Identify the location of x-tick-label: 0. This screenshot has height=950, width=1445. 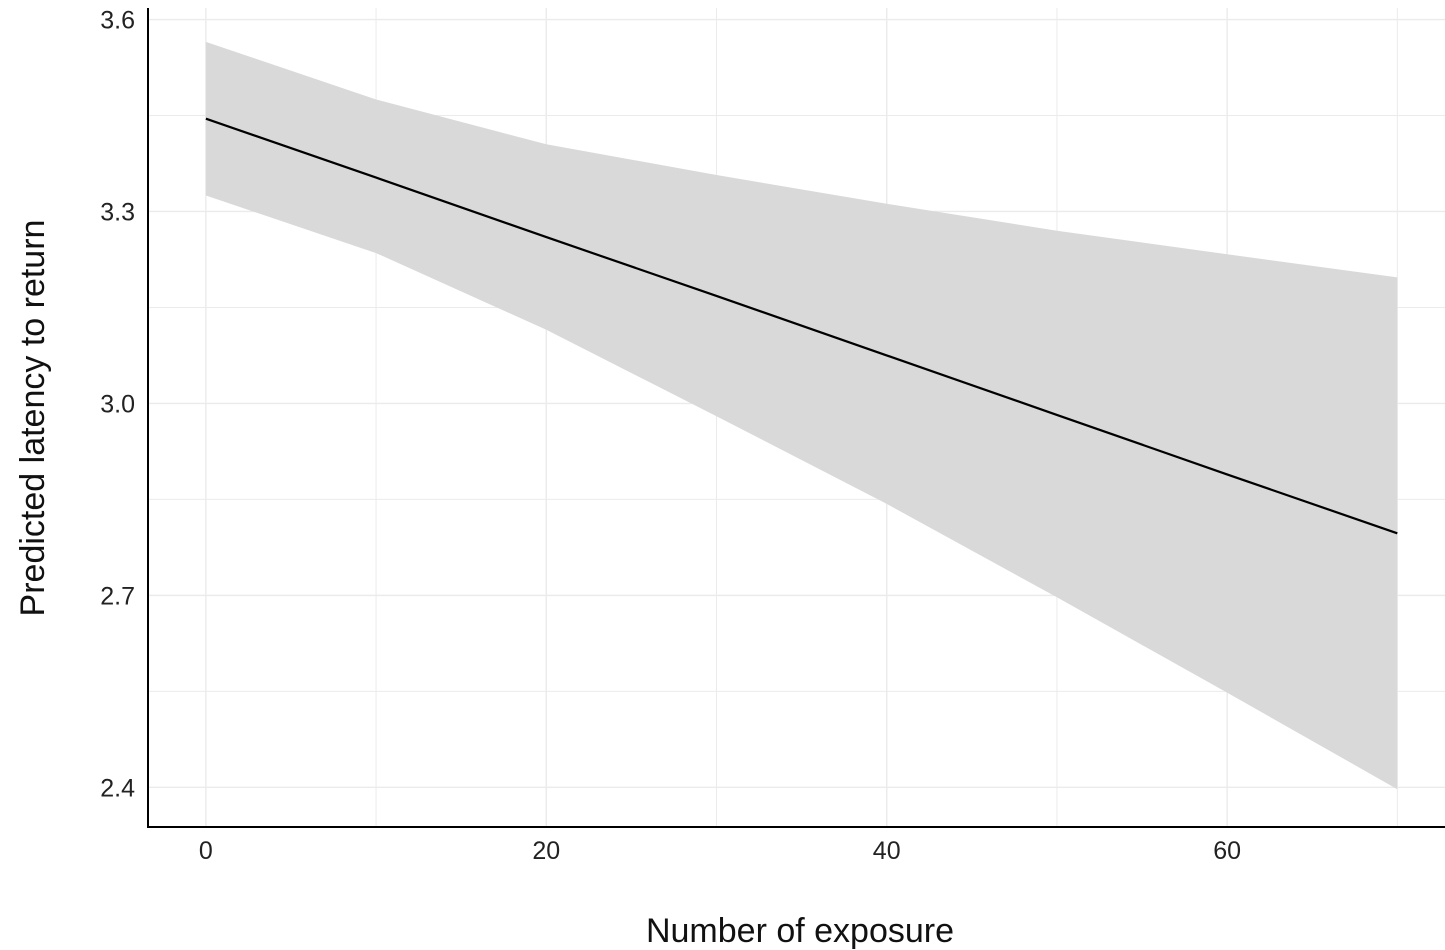
(206, 851).